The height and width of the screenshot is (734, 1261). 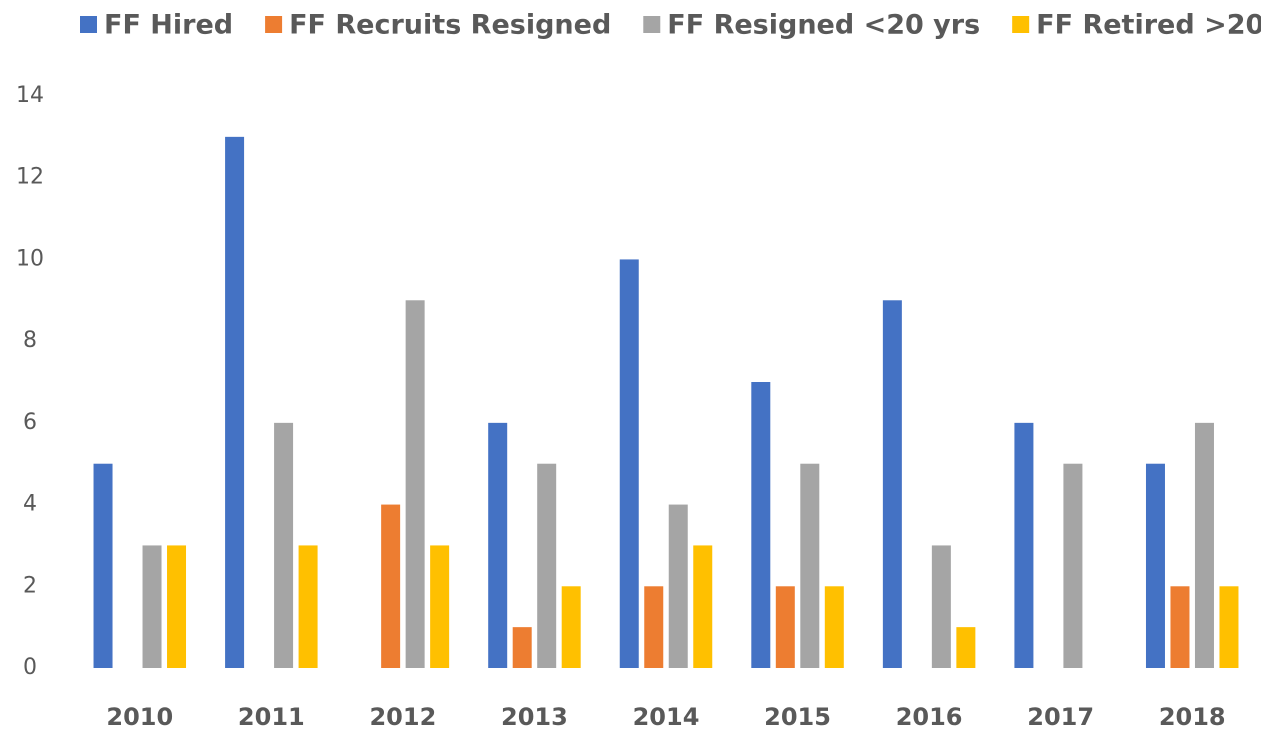 What do you see at coordinates (1192, 717) in the screenshot?
I see `x-tick-label: 2018` at bounding box center [1192, 717].